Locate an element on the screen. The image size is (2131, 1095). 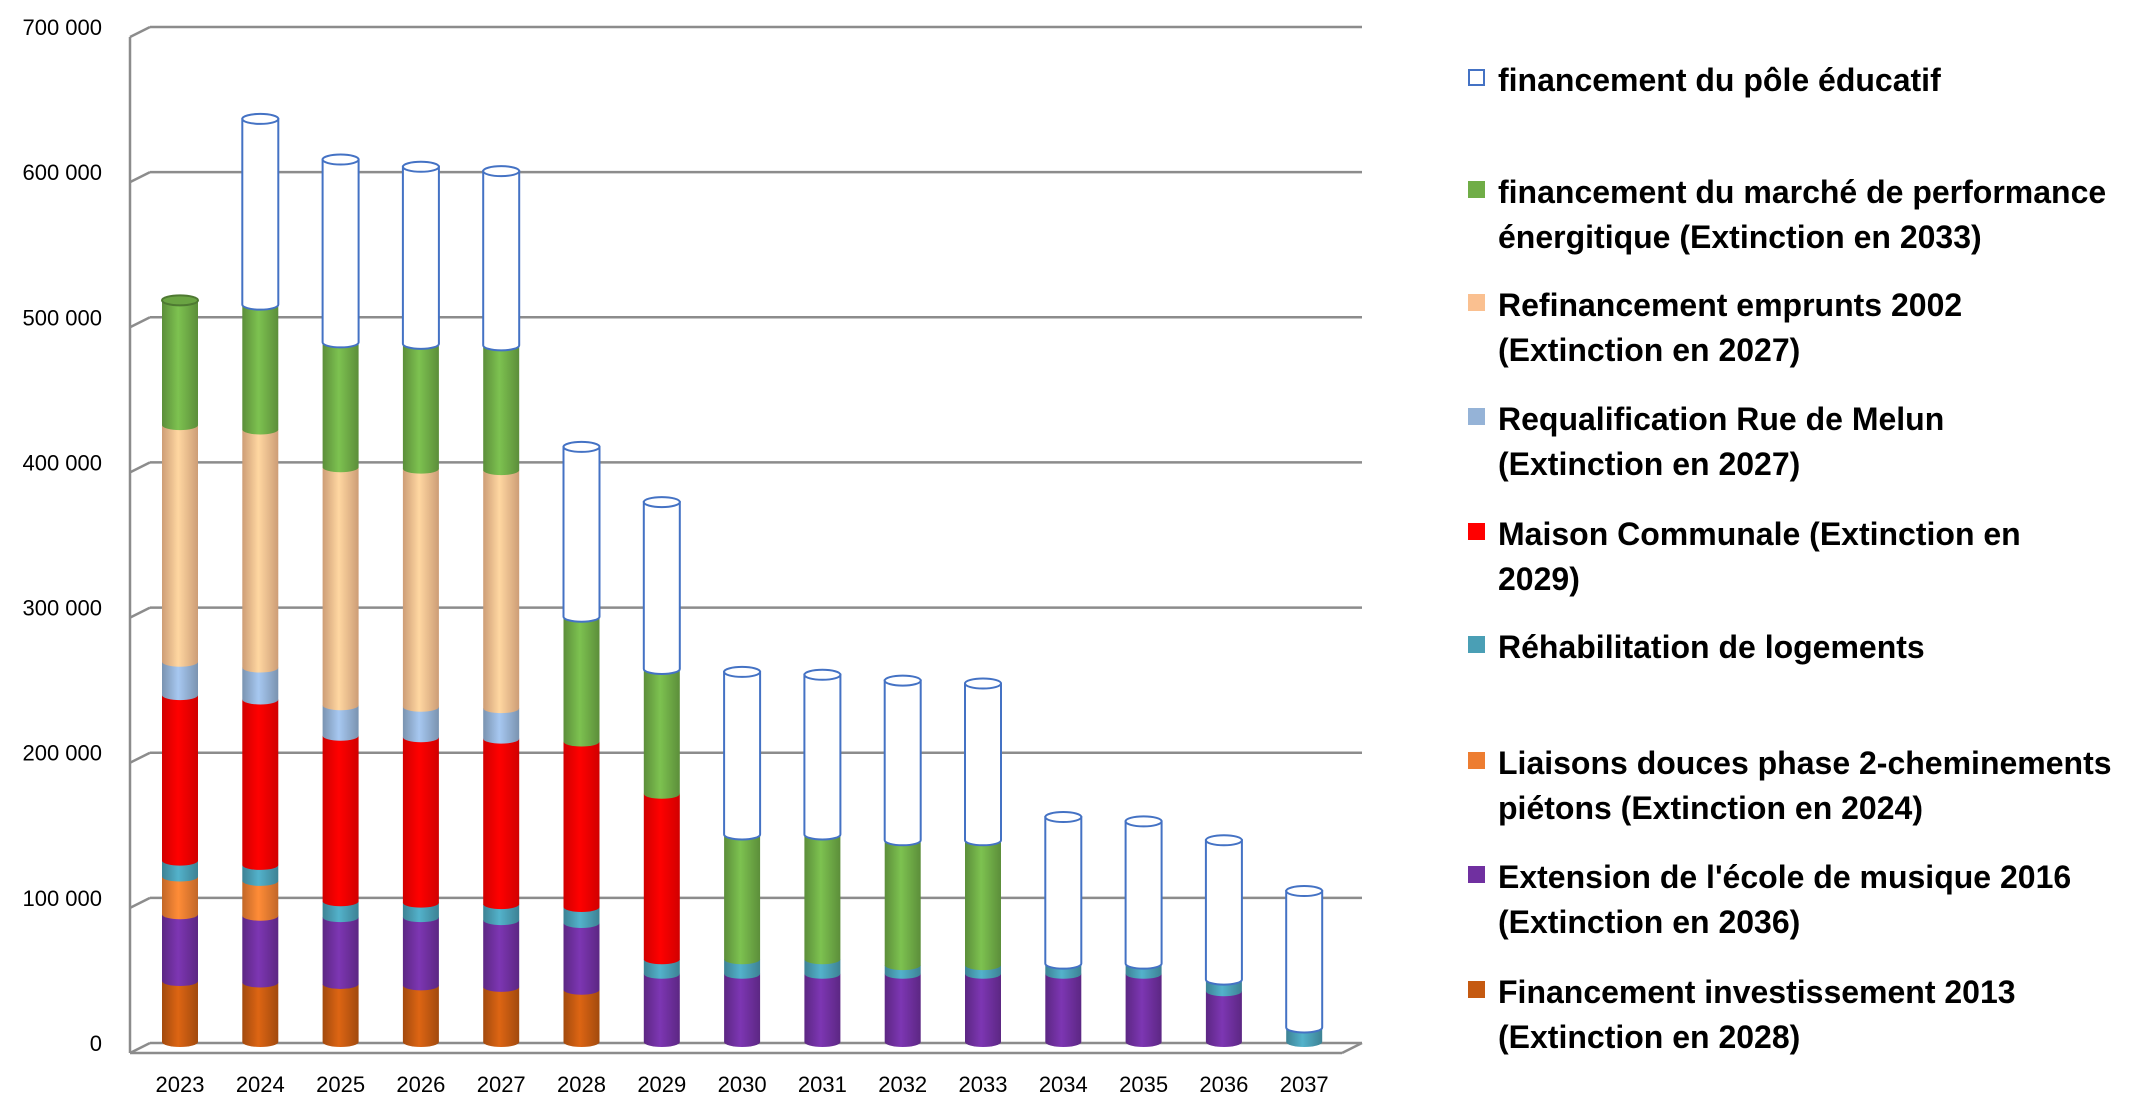
y-tick-label: 600 000 is located at coordinates (62, 172).